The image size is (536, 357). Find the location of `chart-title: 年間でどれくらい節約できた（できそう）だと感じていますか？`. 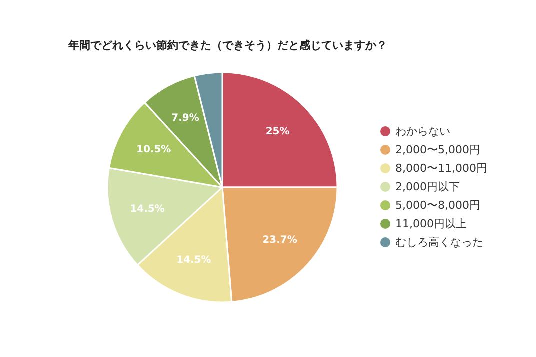

chart-title: 年間でどれくらい節約できた（できそう）だと感じていますか？ is located at coordinates (228, 45).